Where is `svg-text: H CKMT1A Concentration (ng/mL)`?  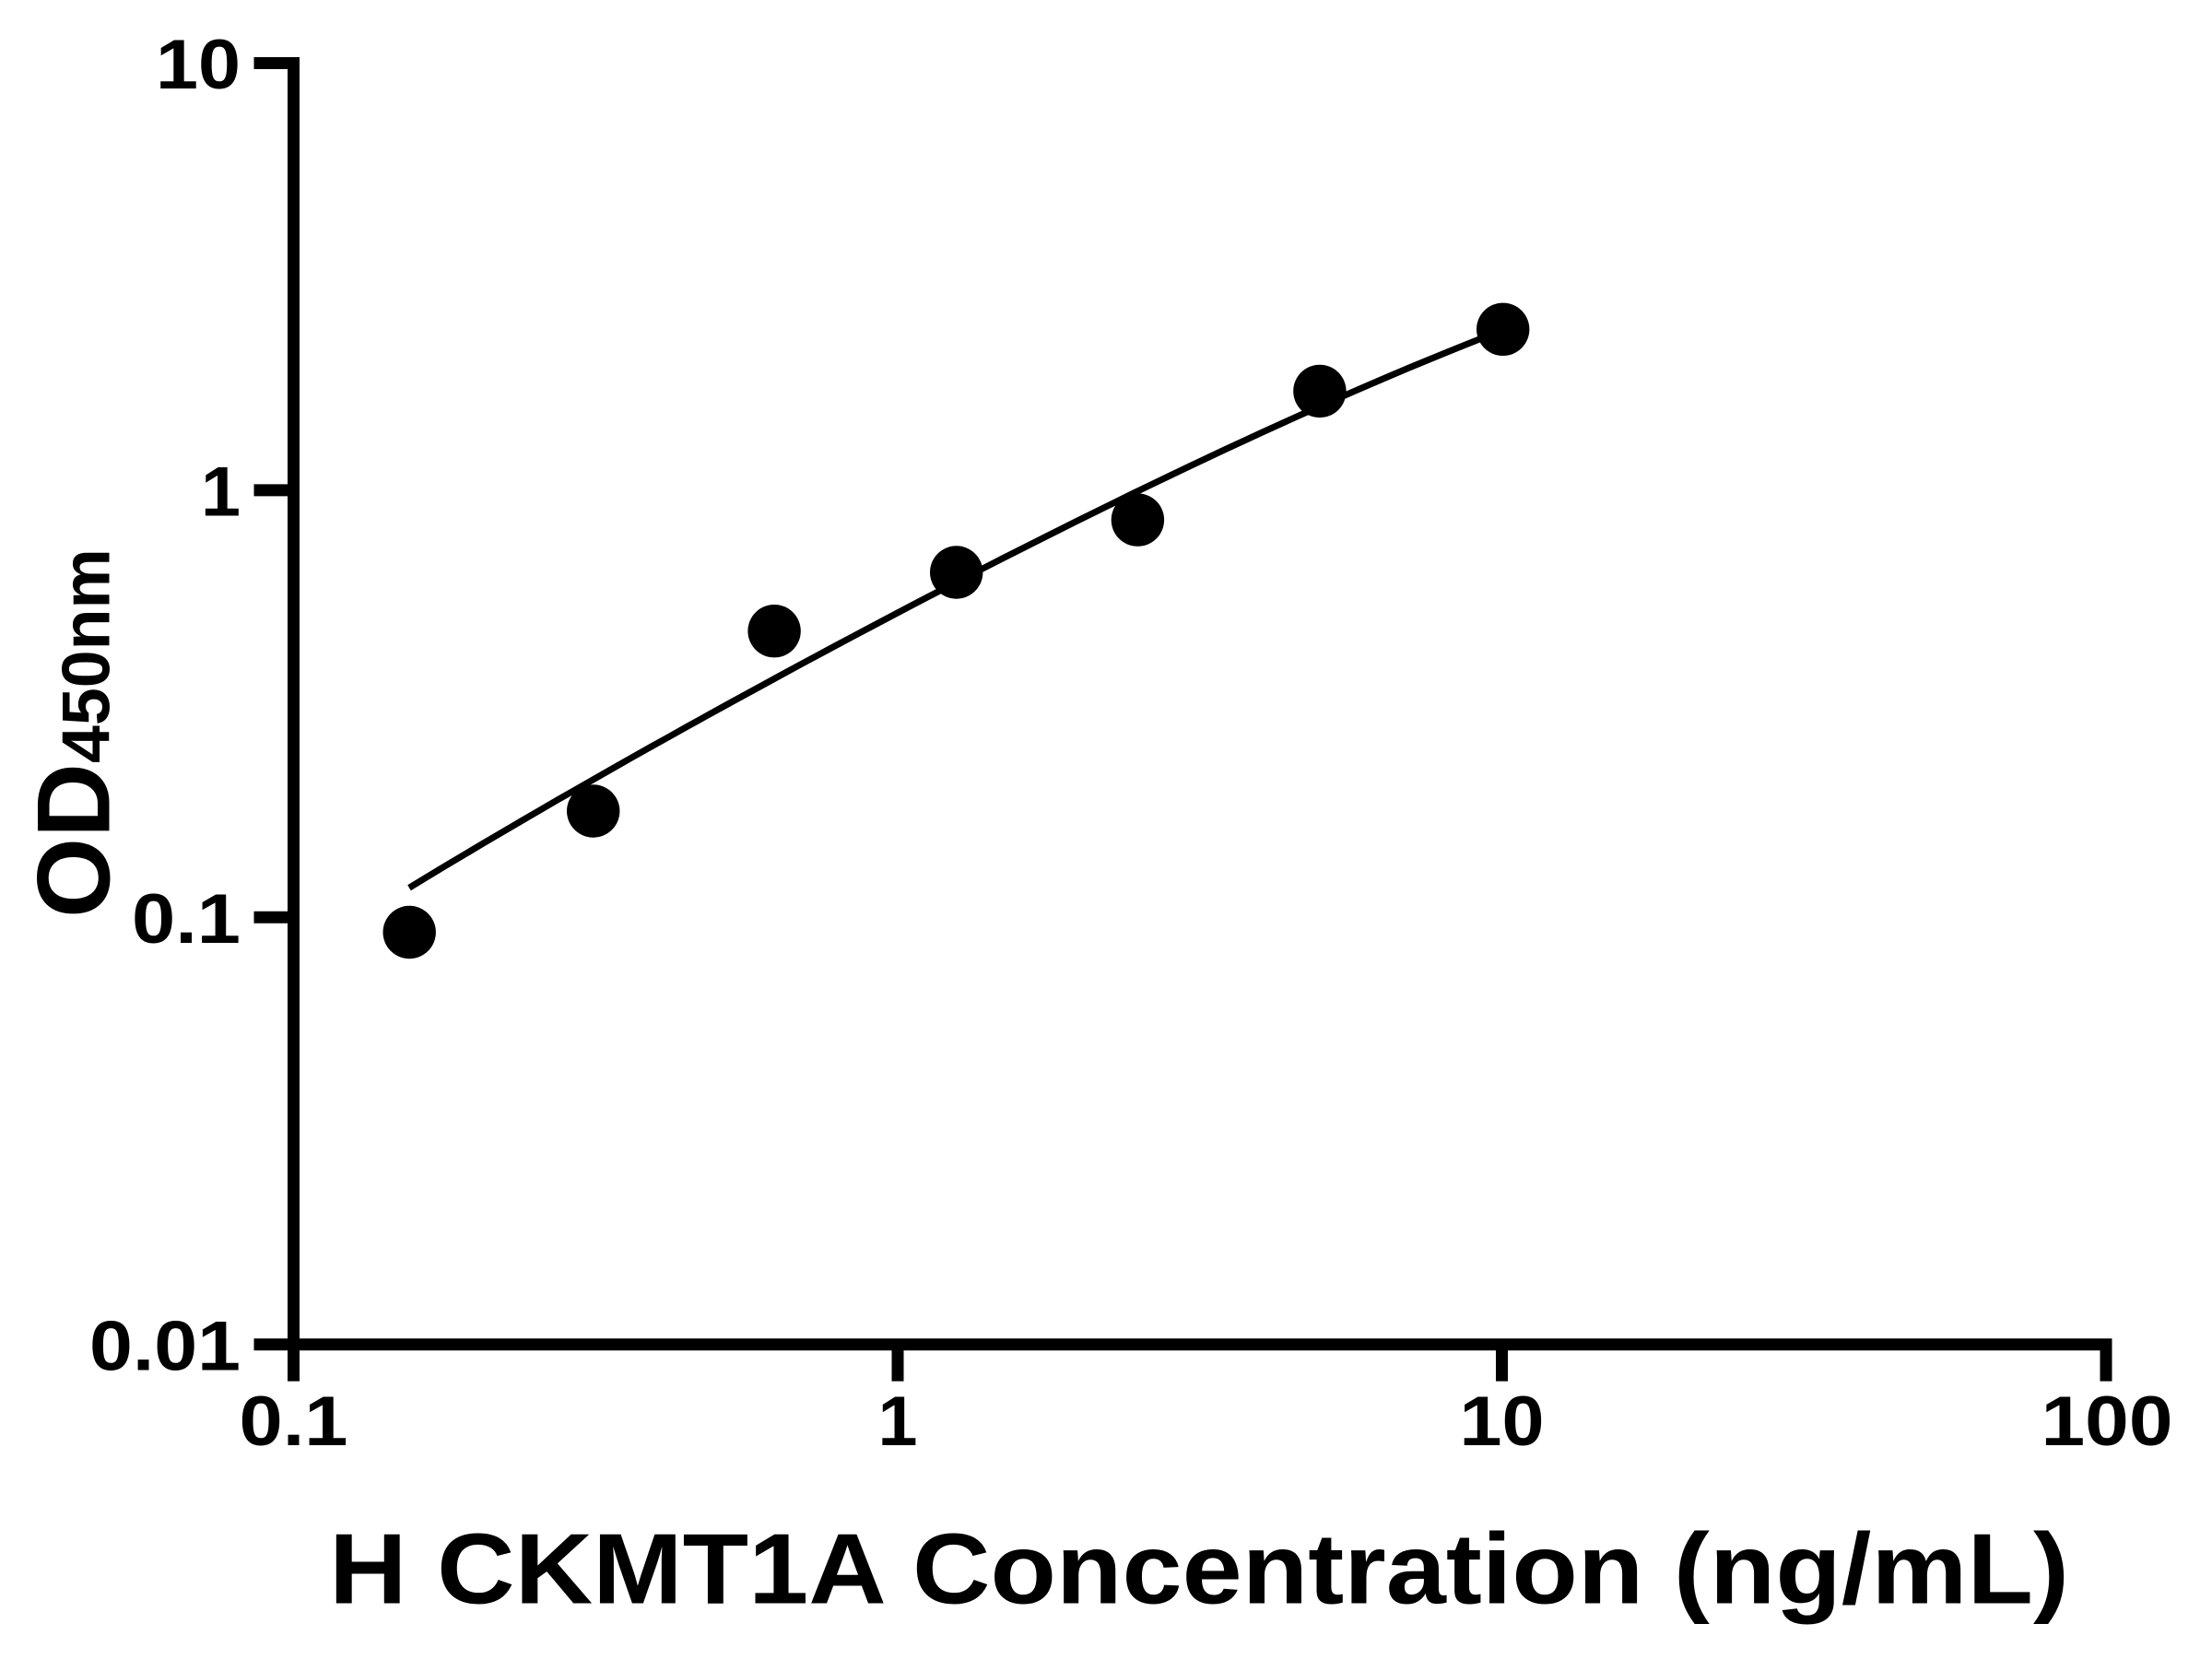 svg-text: H CKMT1A Concentration (ng/mL) is located at coordinates (1199, 1569).